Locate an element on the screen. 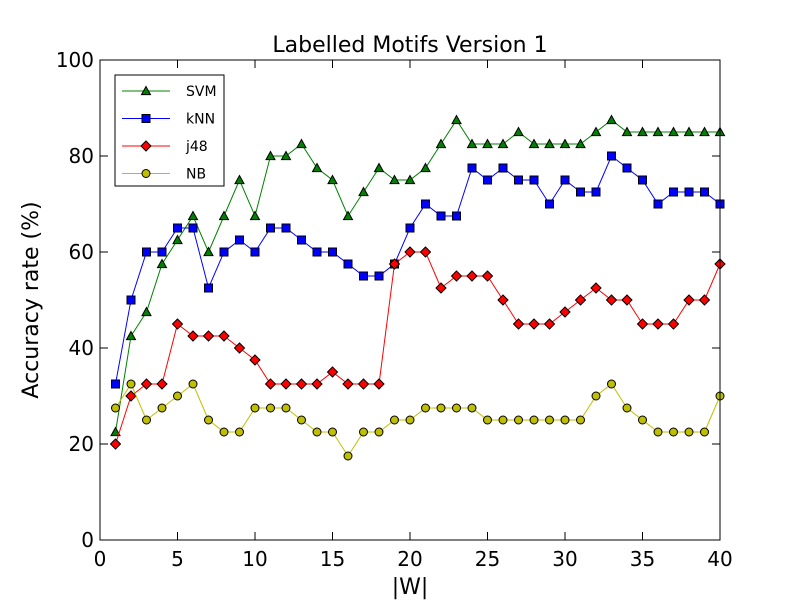 This screenshot has height=600, width=800. y-tick-label: 60 is located at coordinates (81, 252).